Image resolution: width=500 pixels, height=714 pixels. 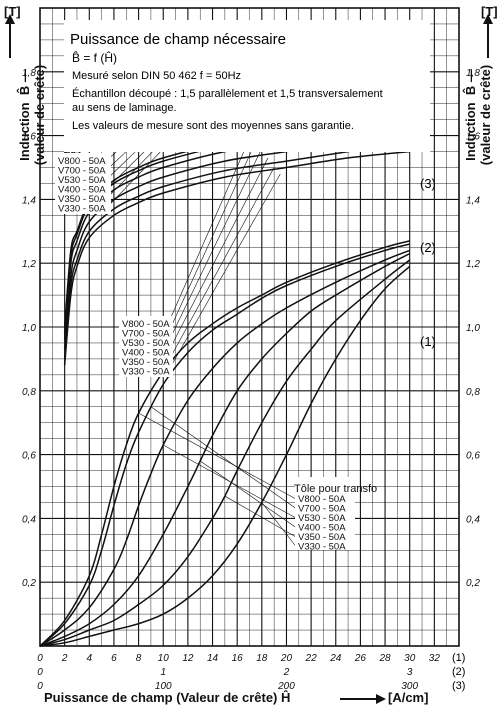 What do you see at coordinates (473, 583) in the screenshot?
I see `y-tick-label-right: 0,2` at bounding box center [473, 583].